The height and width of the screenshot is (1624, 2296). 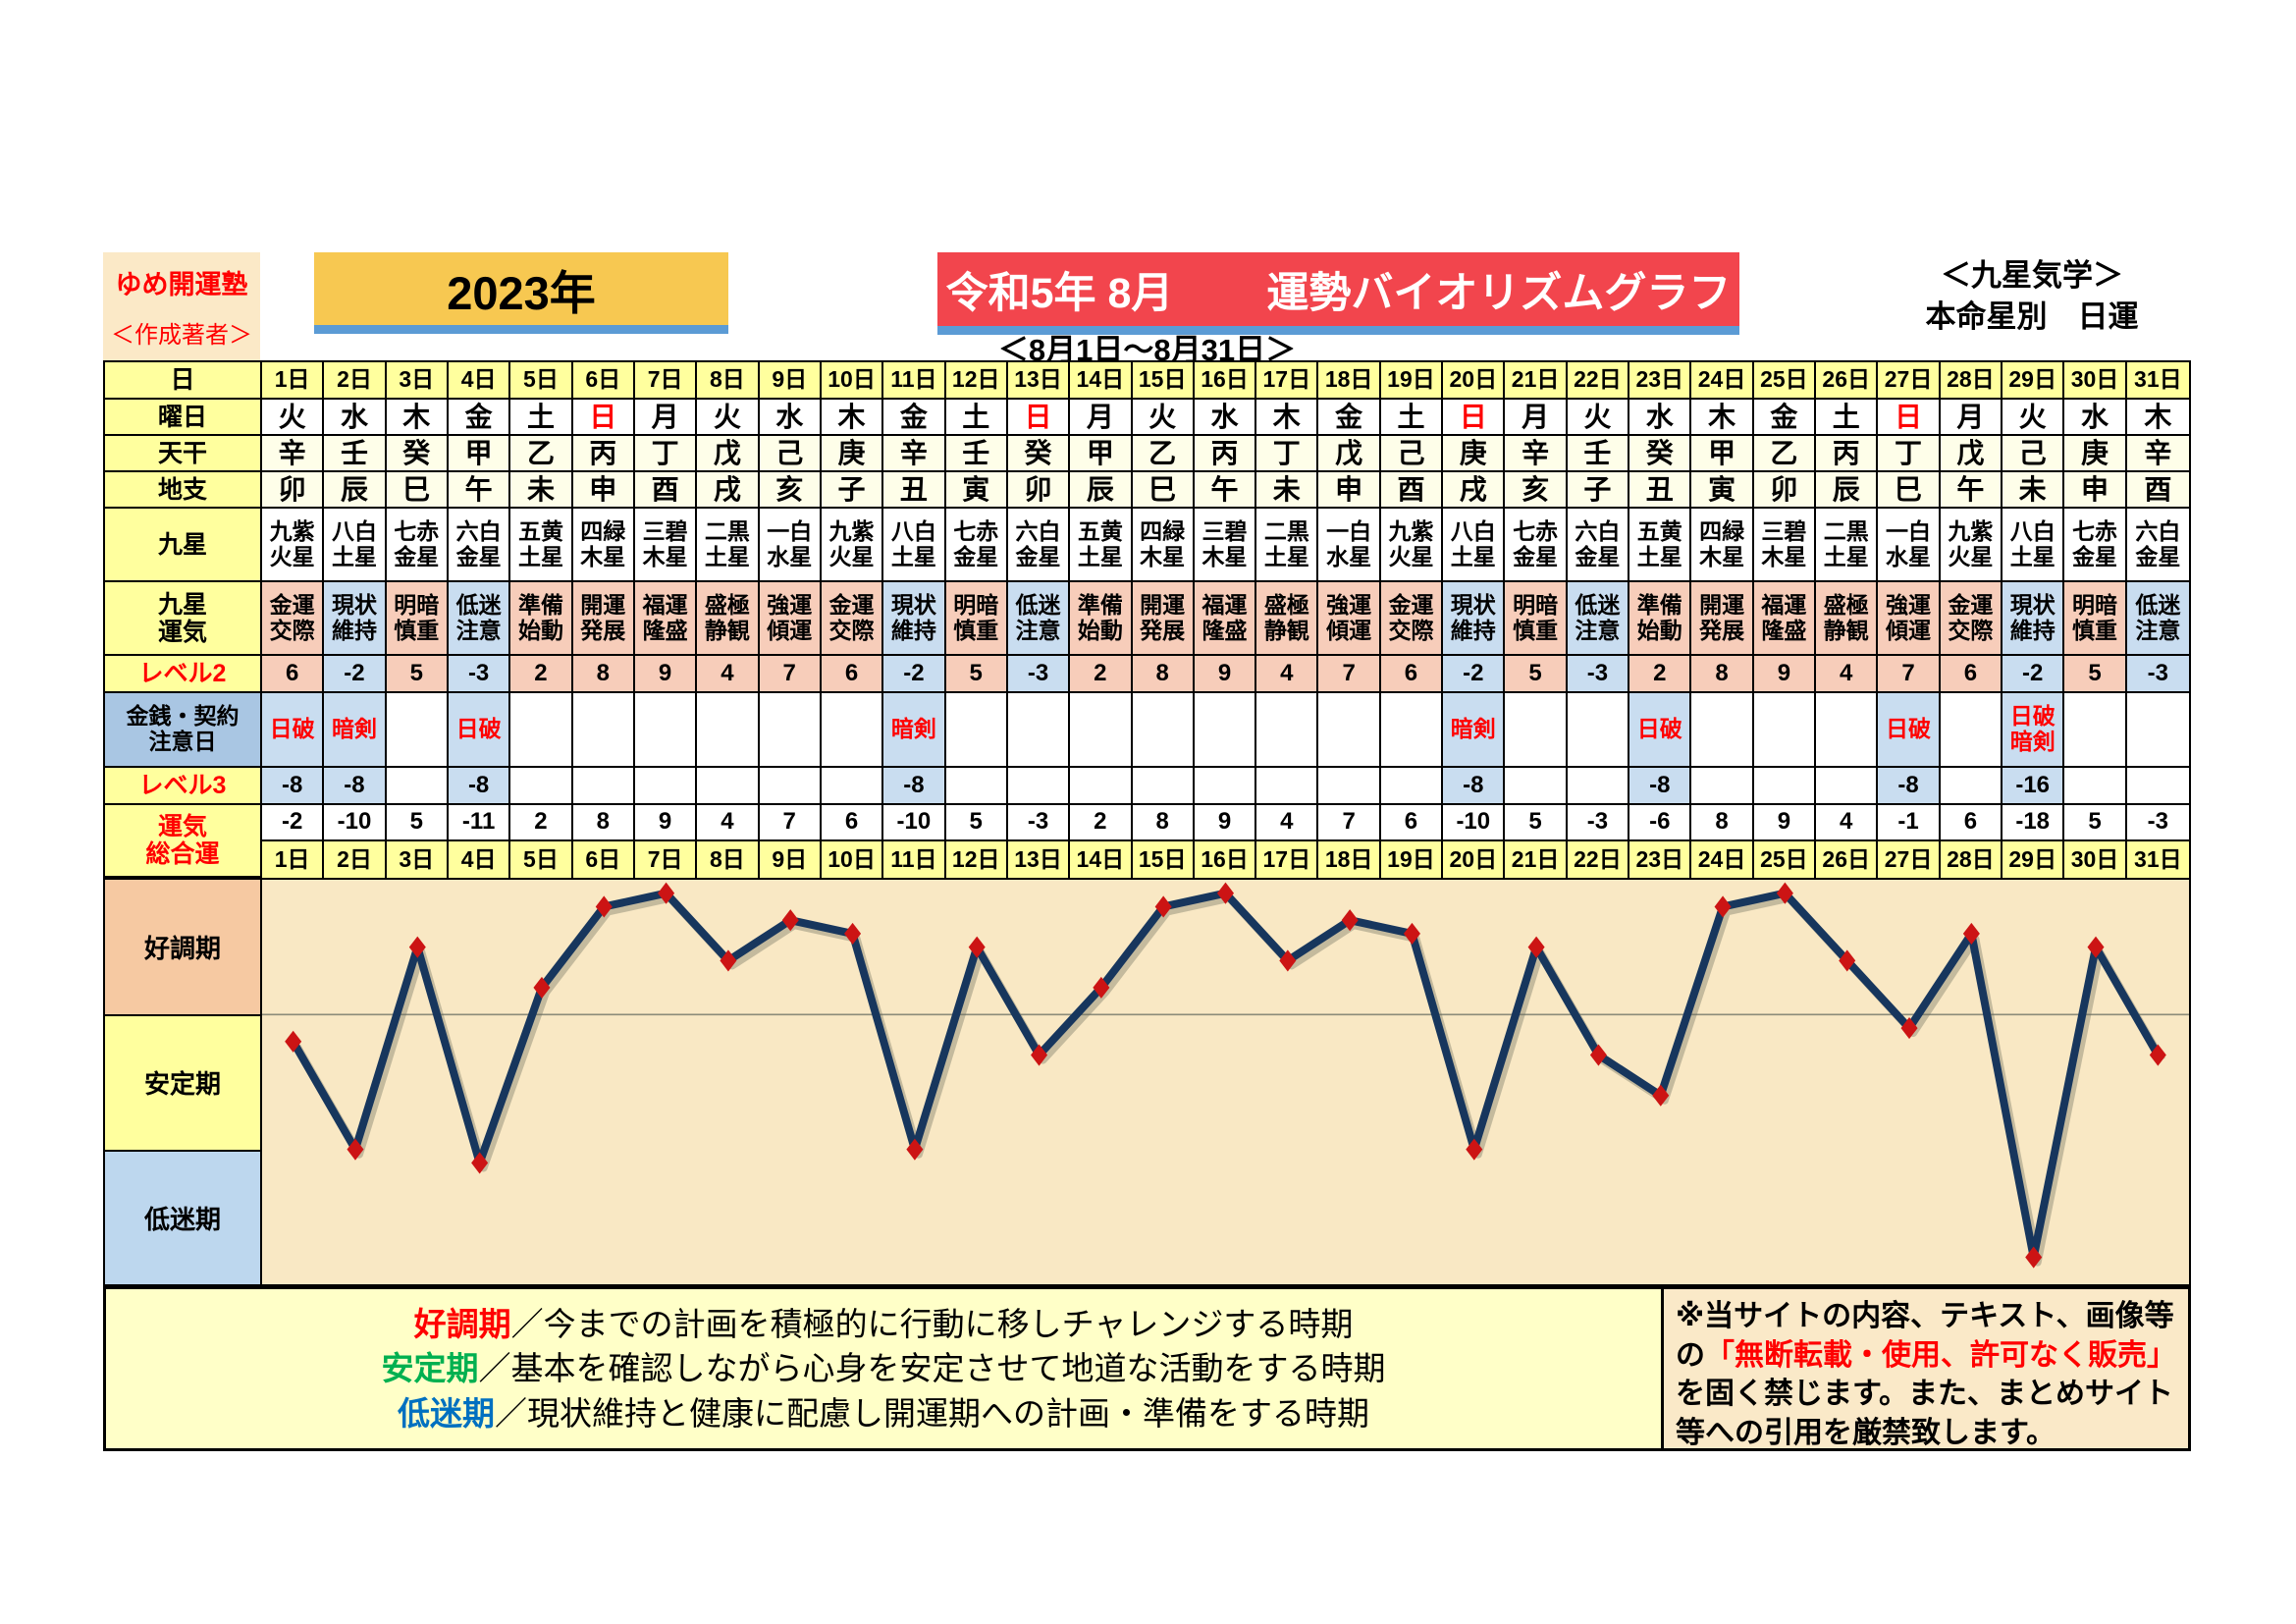 I want to click on cell-unki: 開運 発展, so click(x=1163, y=619).